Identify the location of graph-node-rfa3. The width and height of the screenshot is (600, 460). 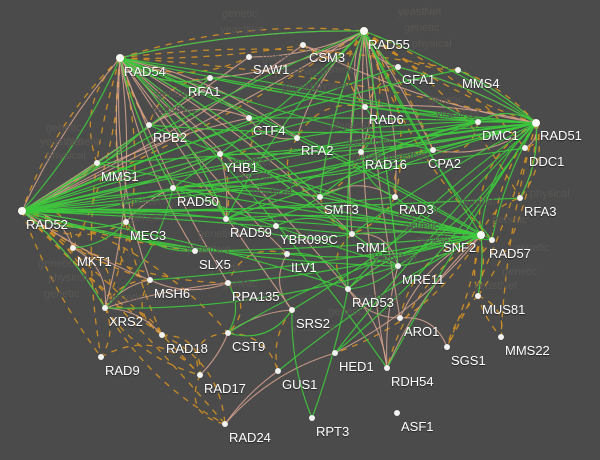
(520, 198).